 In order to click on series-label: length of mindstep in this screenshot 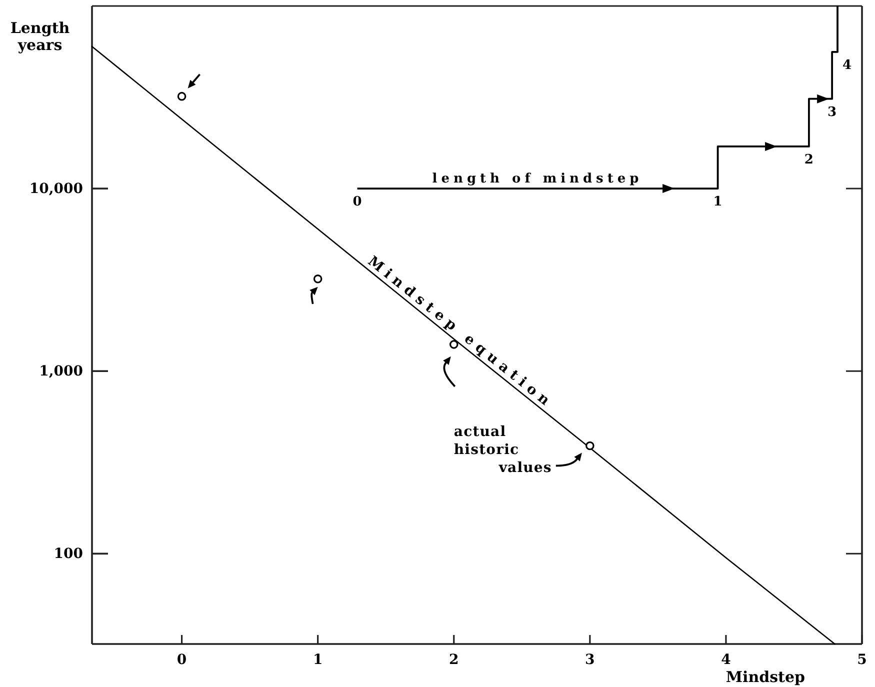, I will do `click(537, 179)`.